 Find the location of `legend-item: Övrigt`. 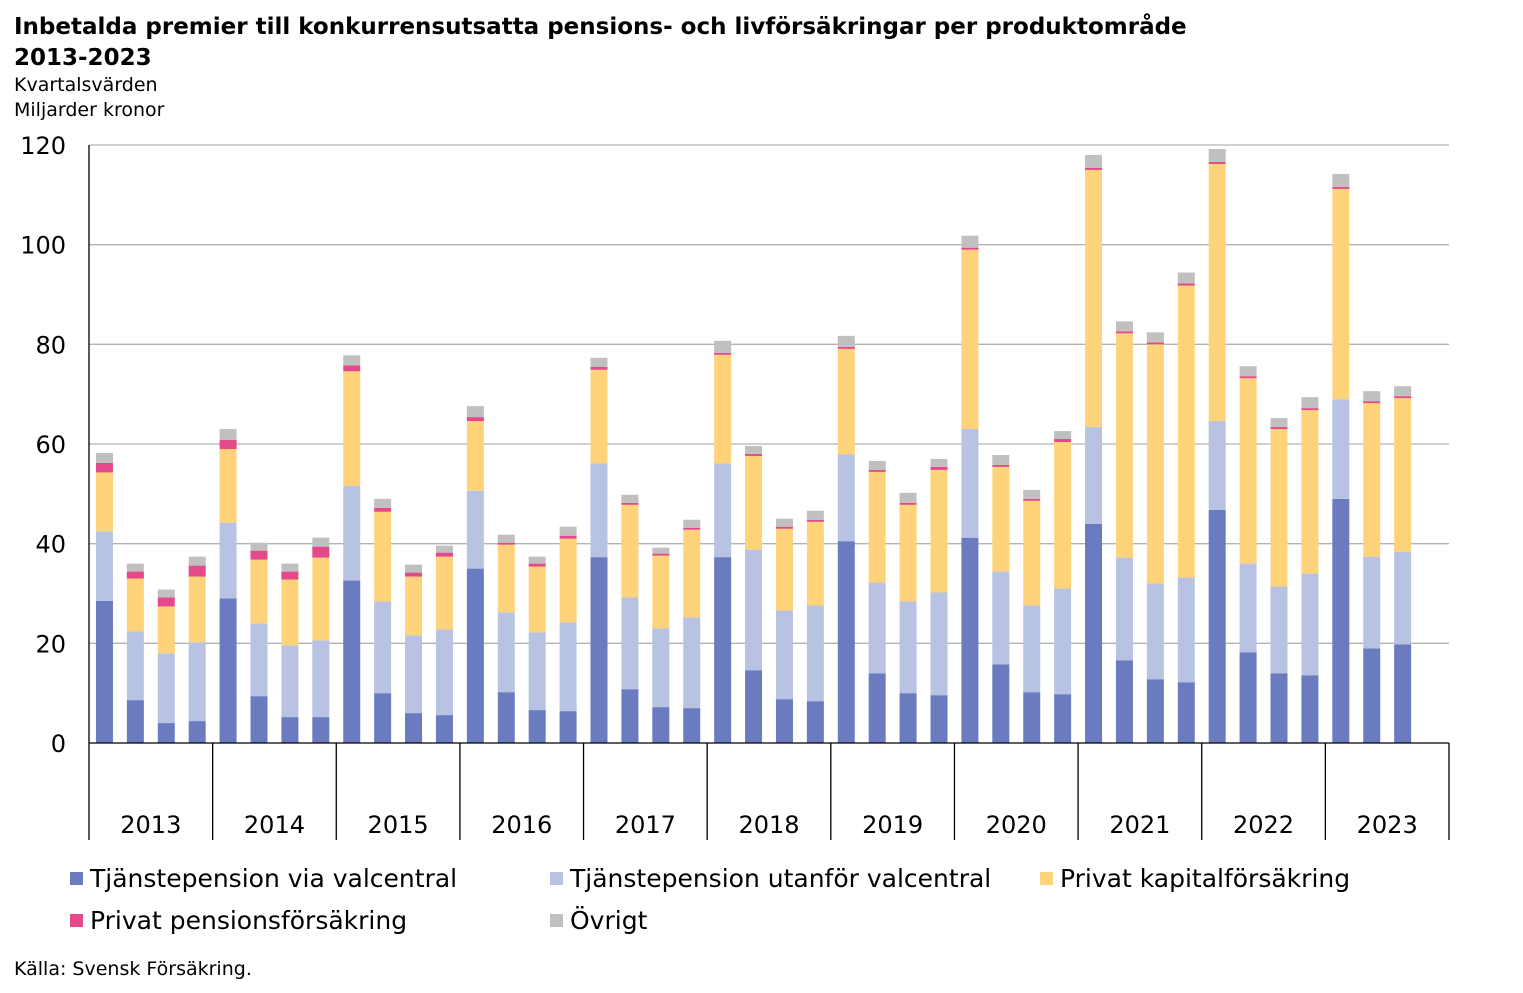

legend-item: Övrigt is located at coordinates (598, 920).